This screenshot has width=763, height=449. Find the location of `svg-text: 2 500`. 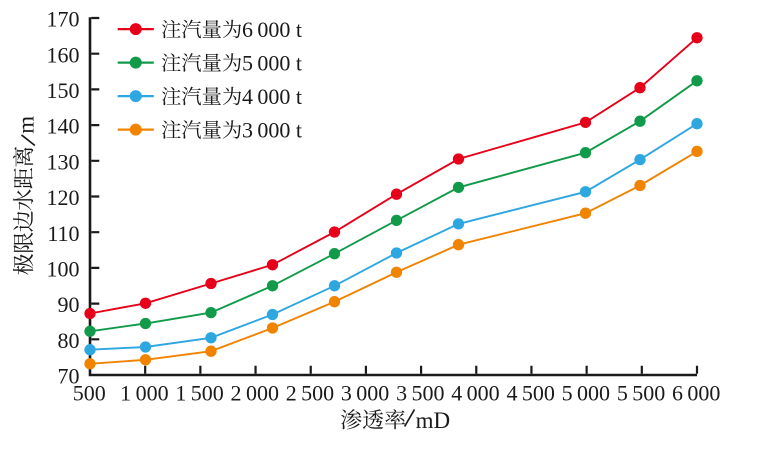

svg-text: 2 500 is located at coordinates (310, 393).